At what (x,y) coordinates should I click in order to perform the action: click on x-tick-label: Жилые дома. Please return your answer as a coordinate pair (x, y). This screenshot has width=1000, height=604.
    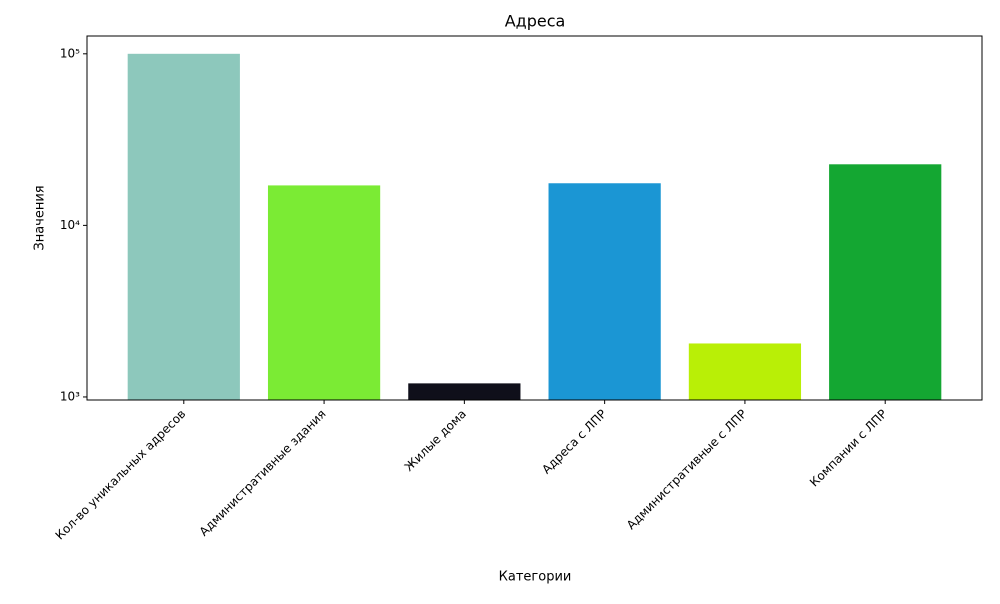
    Looking at the image, I should click on (435, 440).